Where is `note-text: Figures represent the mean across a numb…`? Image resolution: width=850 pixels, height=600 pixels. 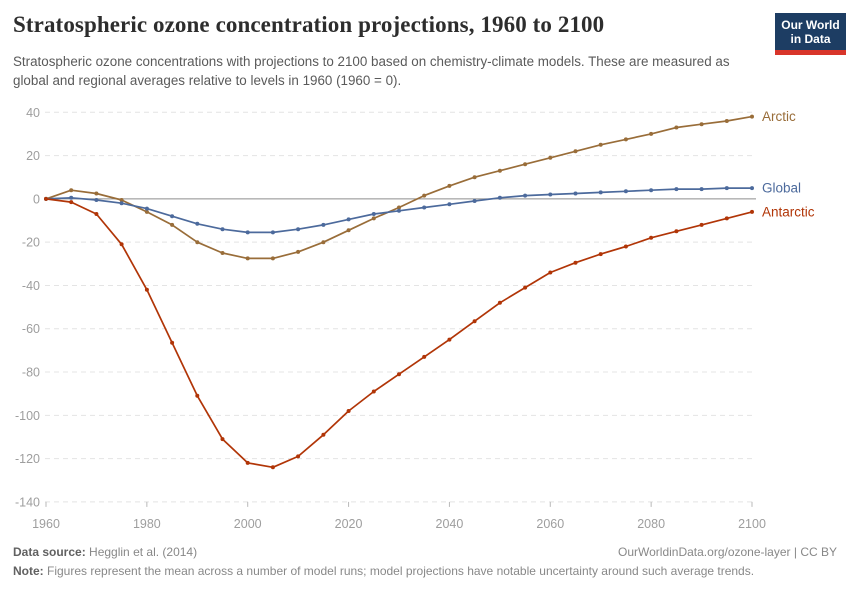 note-text: Figures represent the mean across a numb… is located at coordinates (399, 570).